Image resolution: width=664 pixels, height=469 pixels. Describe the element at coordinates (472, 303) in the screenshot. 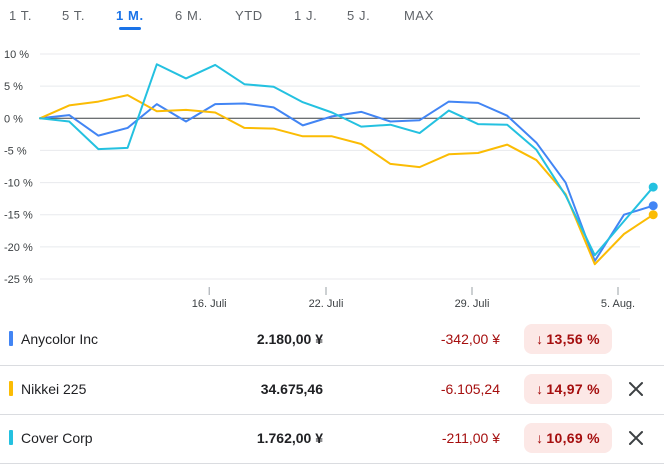

I see `x-tick-label: 29. Juli` at that location.